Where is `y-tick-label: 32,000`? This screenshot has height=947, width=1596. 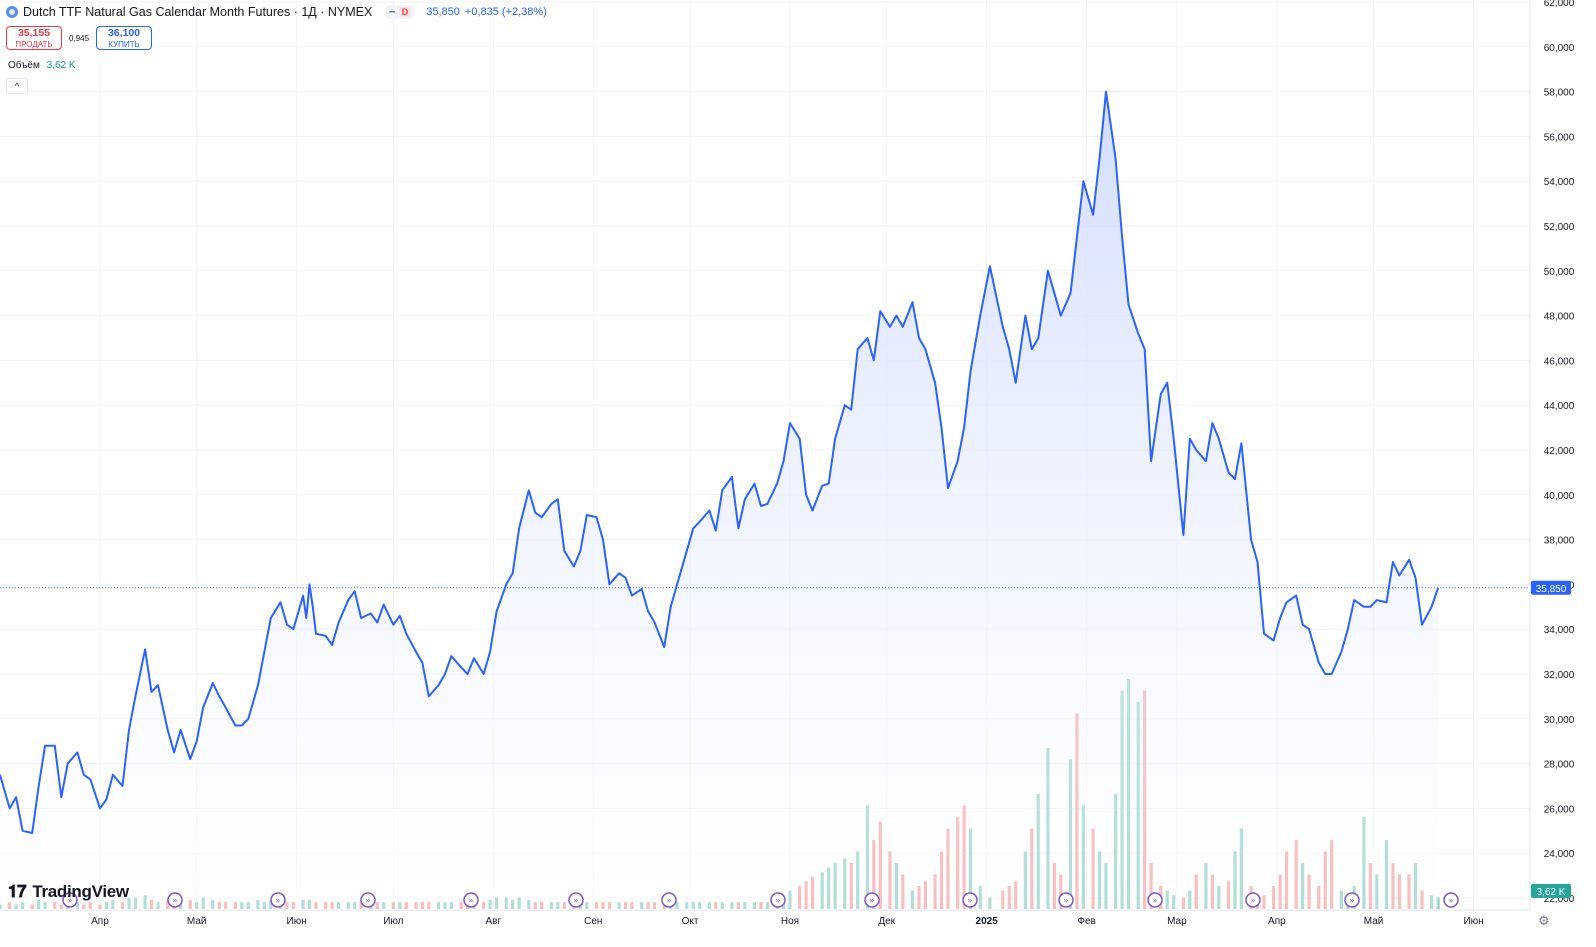
y-tick-label: 32,000 is located at coordinates (1559, 675).